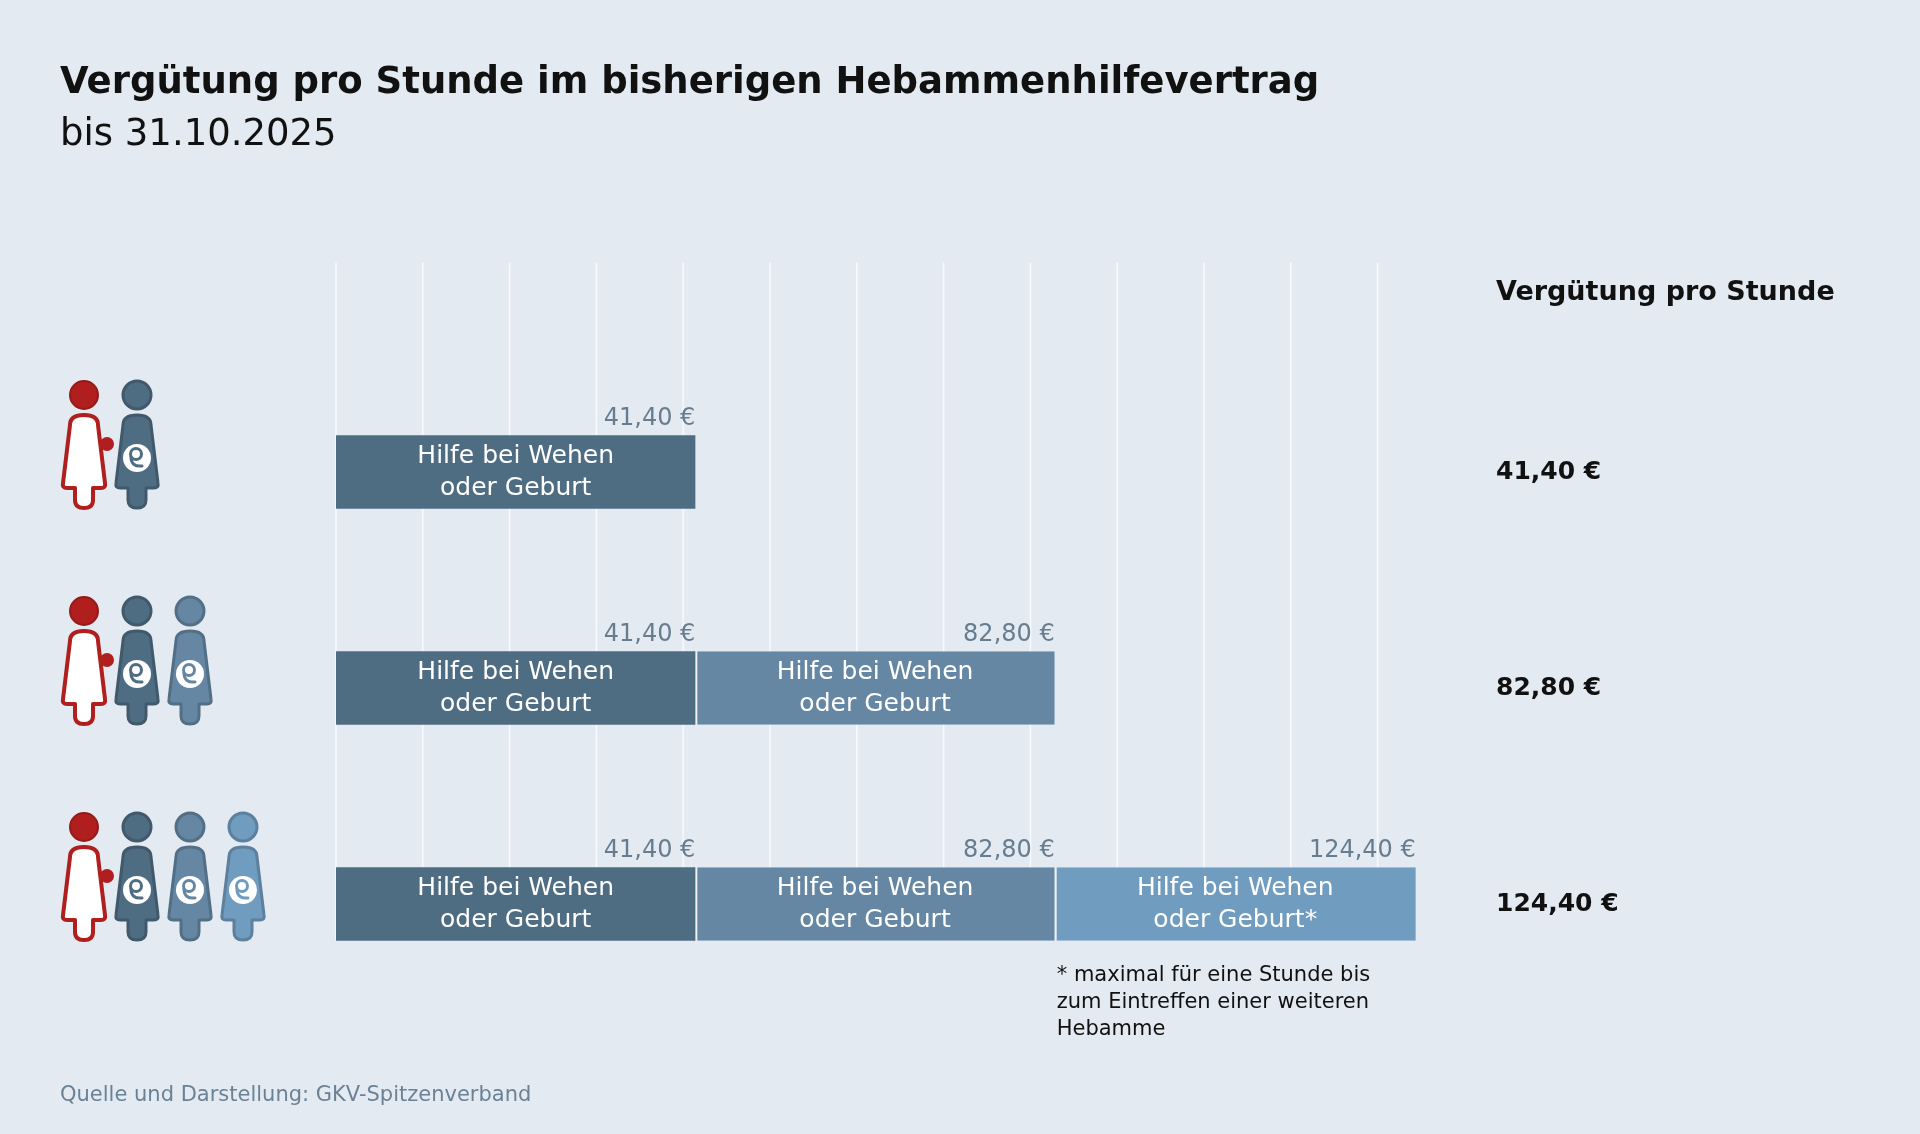  I want to click on total-label: 124,40 €, so click(1362, 849).